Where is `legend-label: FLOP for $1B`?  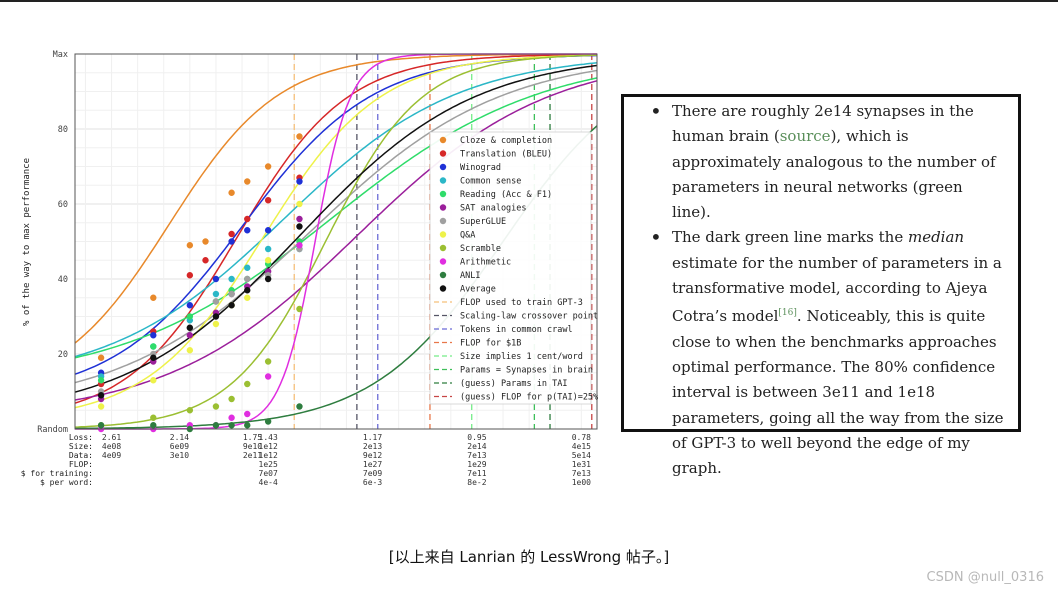
legend-label: FLOP for $1B is located at coordinates (490, 344).